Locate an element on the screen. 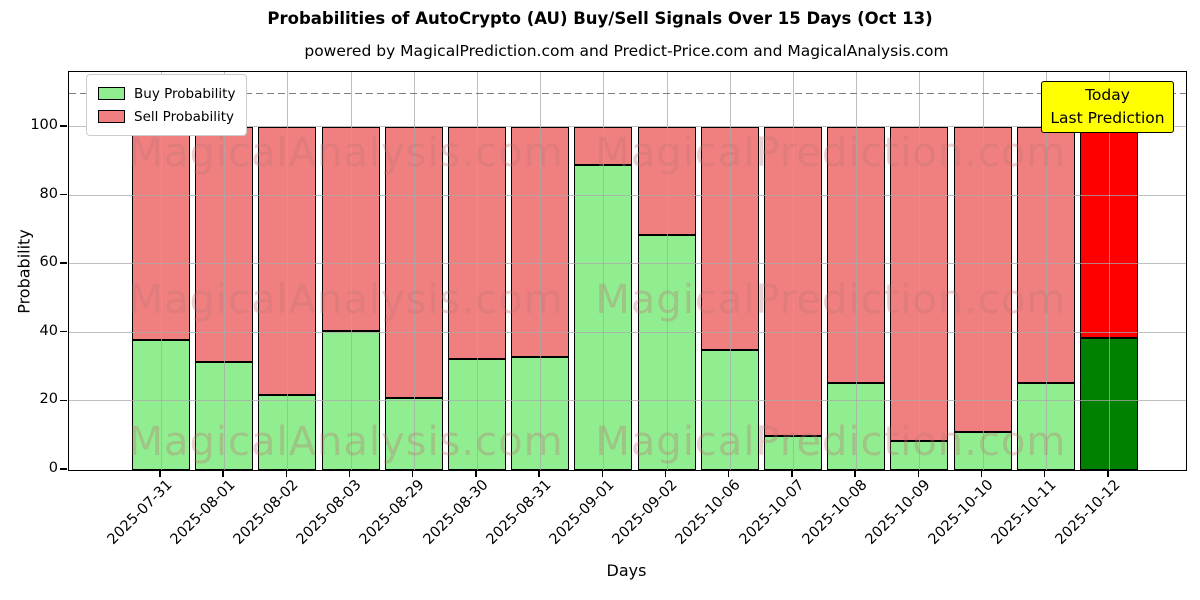  x-tick-text: 2025-08-31 is located at coordinates (519, 512).